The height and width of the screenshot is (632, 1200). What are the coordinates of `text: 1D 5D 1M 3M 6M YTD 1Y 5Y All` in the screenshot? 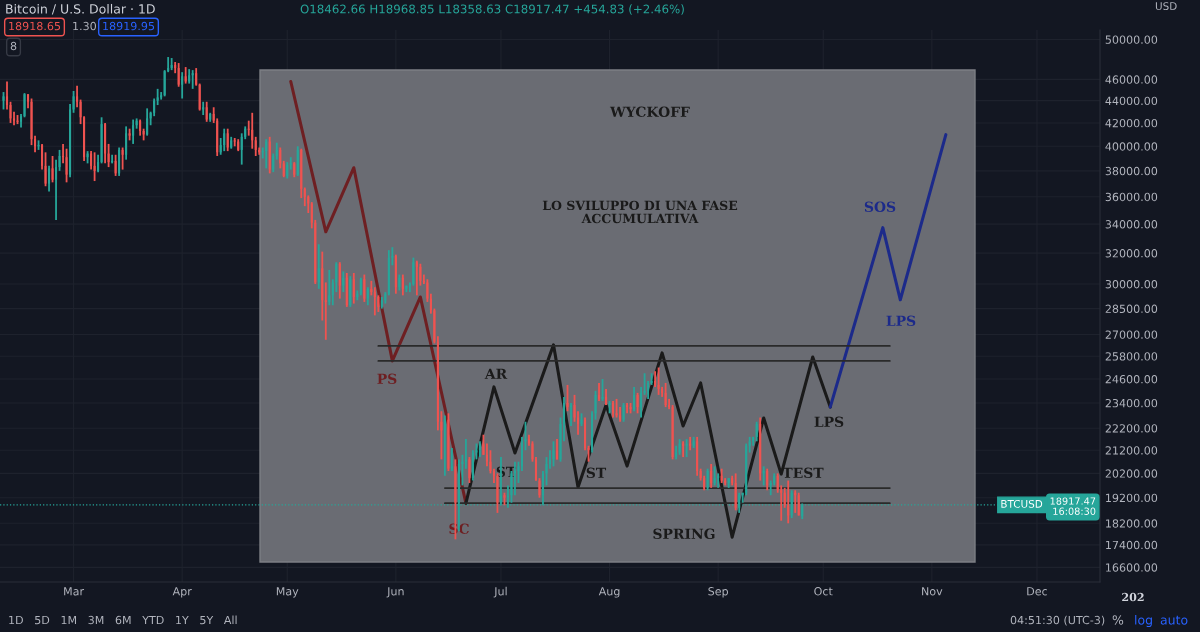 It's located at (123, 620).